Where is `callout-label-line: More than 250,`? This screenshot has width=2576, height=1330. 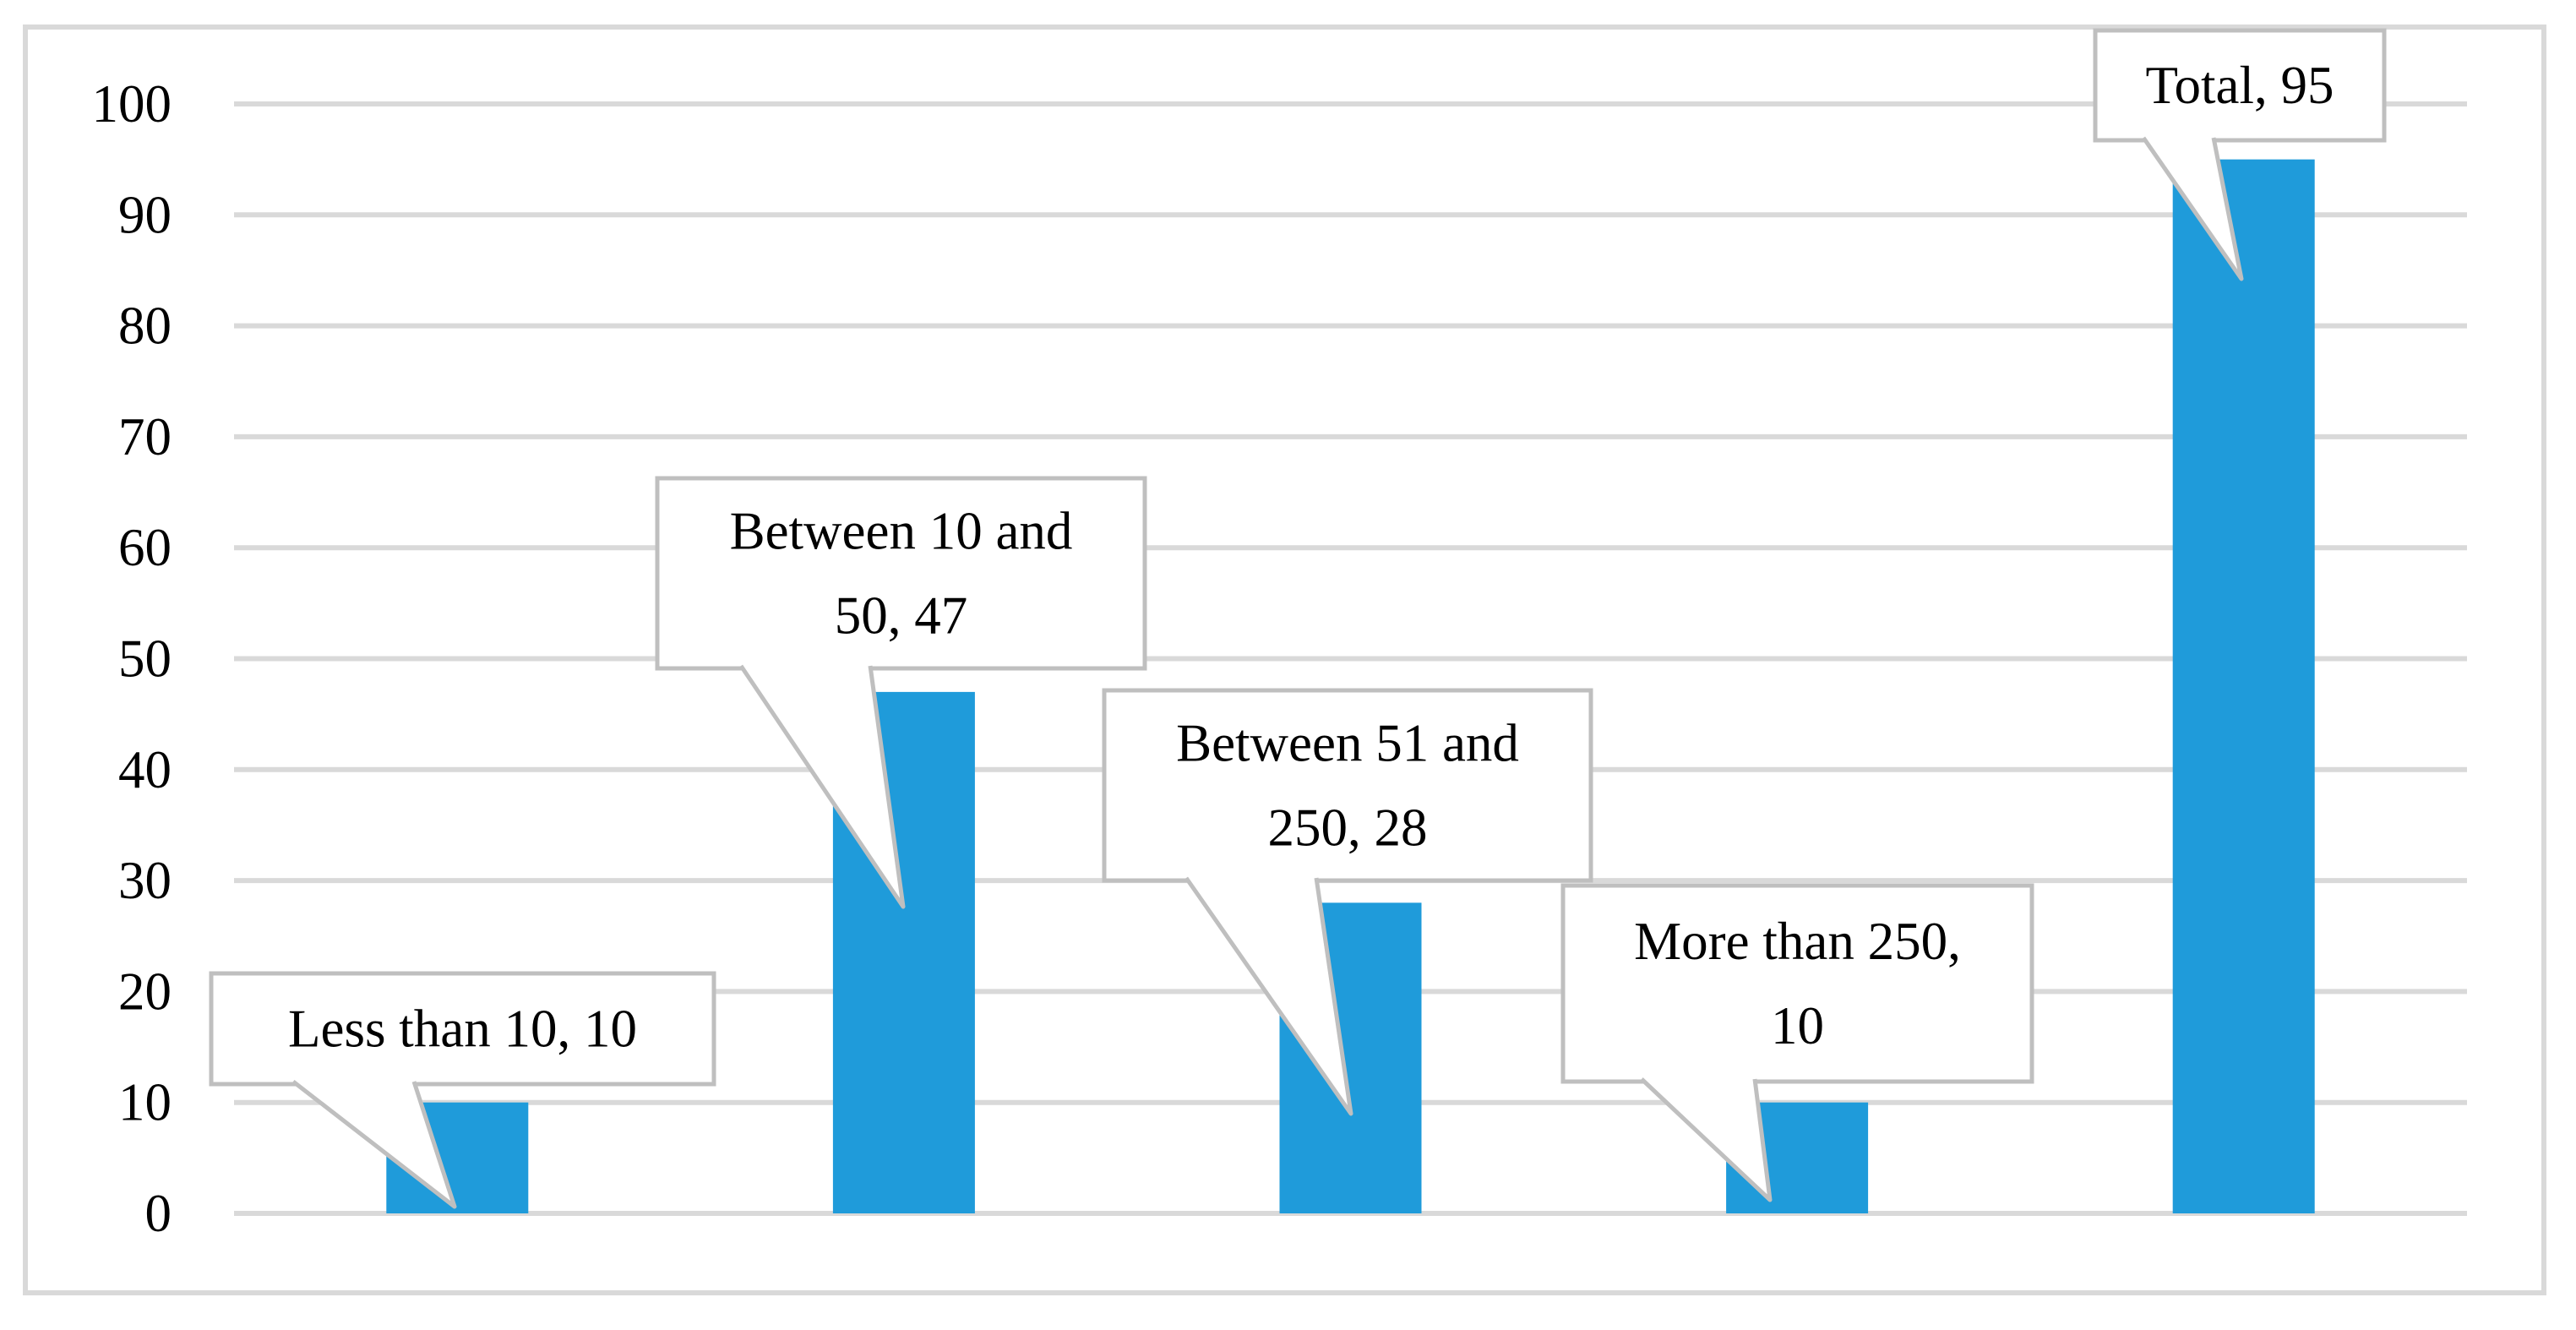 callout-label-line: More than 250, is located at coordinates (1797, 941).